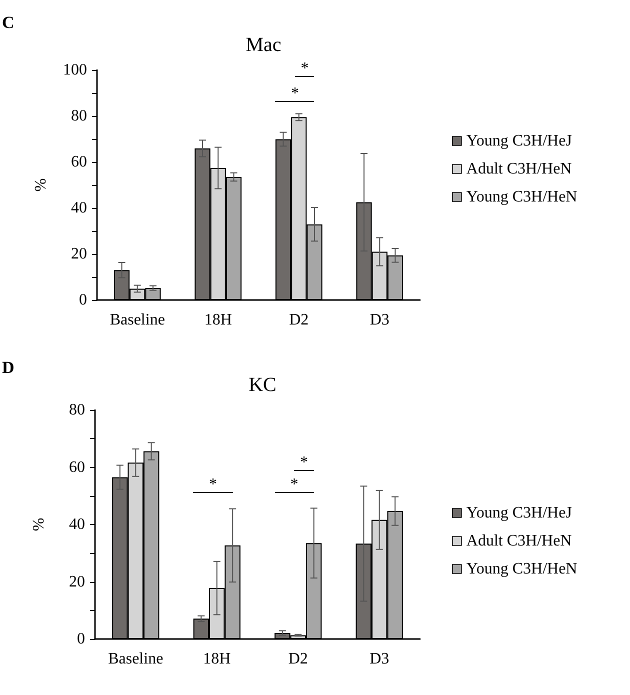 Image resolution: width=630 pixels, height=695 pixels. Describe the element at coordinates (75, 70) in the screenshot. I see `y-tick-label: 100` at that location.